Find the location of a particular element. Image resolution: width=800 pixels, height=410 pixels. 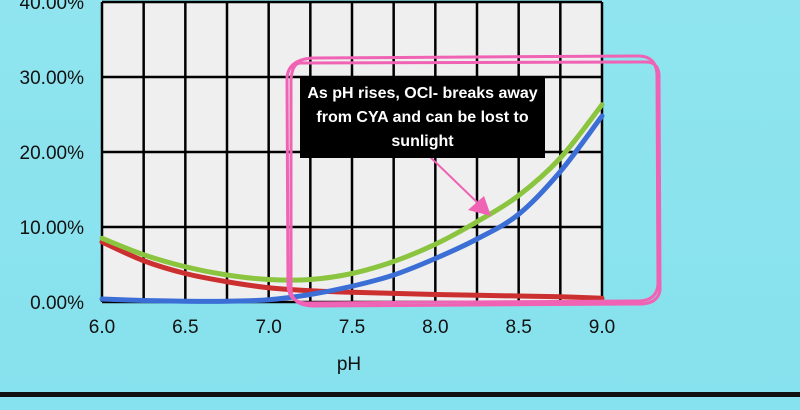

x-tick-label: 8.5 is located at coordinates (518, 327).